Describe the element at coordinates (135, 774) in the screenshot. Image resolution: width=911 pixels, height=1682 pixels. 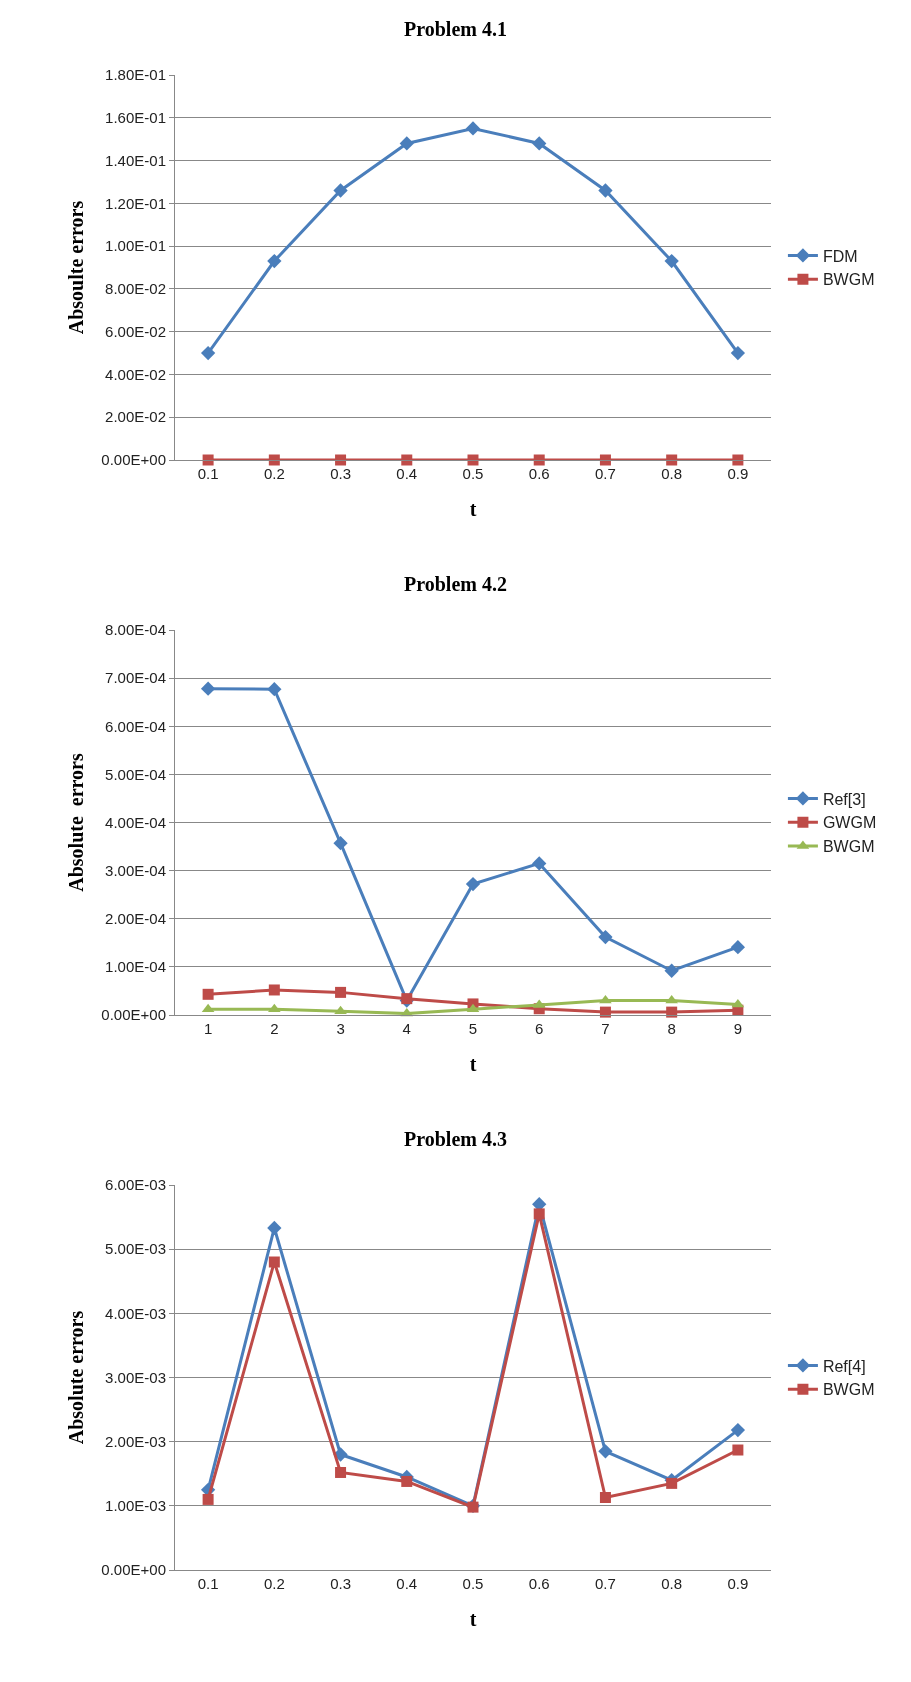
I see `y-tick-label: 5.00E-04` at that location.